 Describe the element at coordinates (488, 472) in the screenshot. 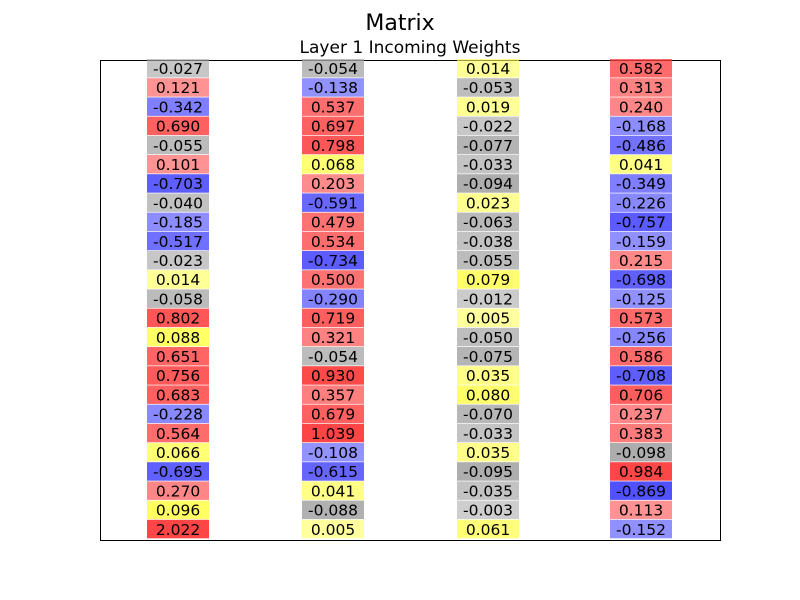

I see `matrix-cell-value: -0.095` at that location.